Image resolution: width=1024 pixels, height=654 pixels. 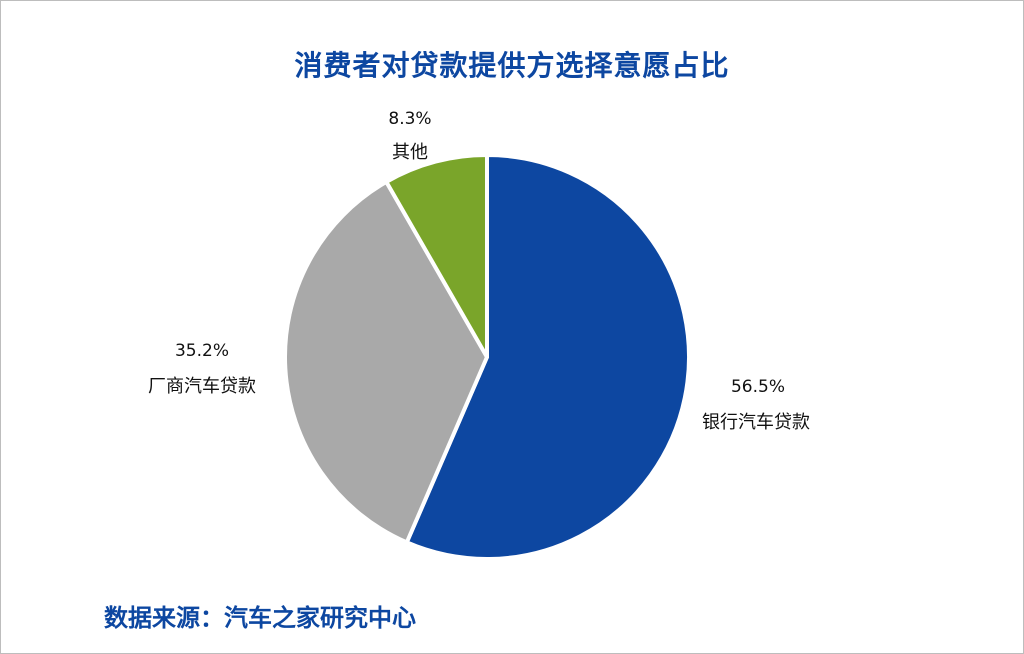 What do you see at coordinates (410, 152) in the screenshot?
I see `slice-category-label: 其他` at bounding box center [410, 152].